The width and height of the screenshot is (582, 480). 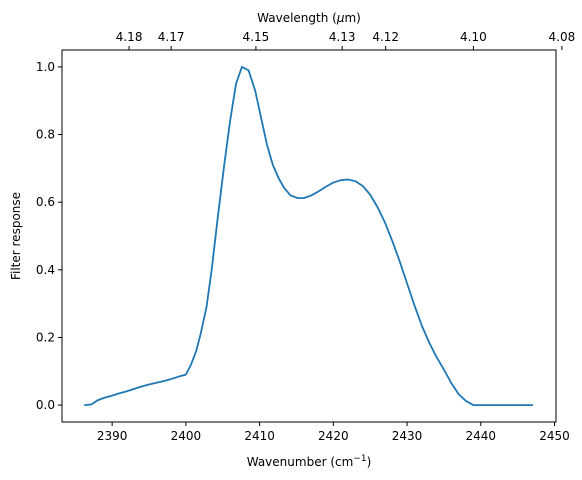 I want to click on y-tick-label: 0.6, so click(x=45, y=202).